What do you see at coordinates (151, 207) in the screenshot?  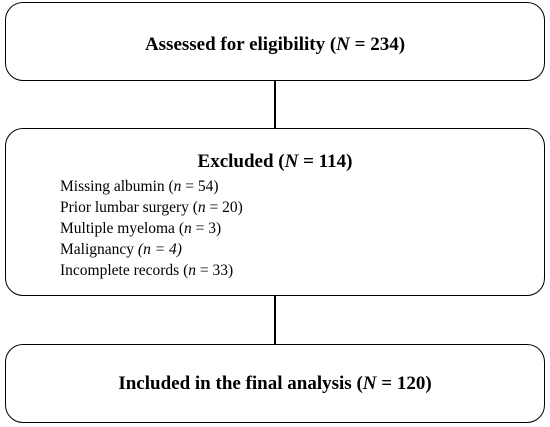 I see `exclusion-reason-prior-lumbar-surgery: Prior lumbar surgery (n = 20)` at bounding box center [151, 207].